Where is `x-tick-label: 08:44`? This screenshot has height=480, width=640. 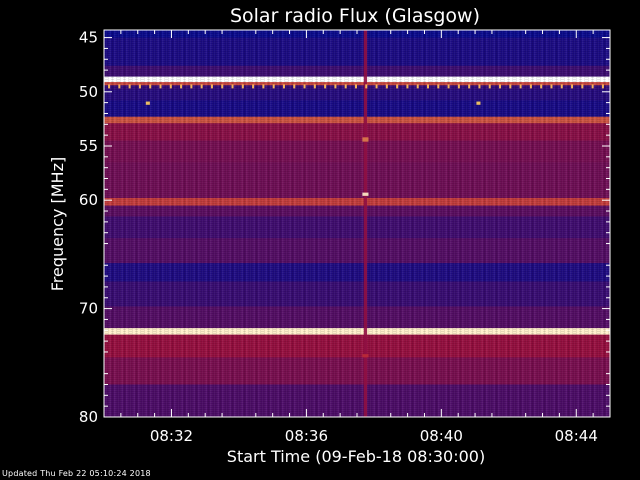
x-tick-label: 08:44 is located at coordinates (576, 436).